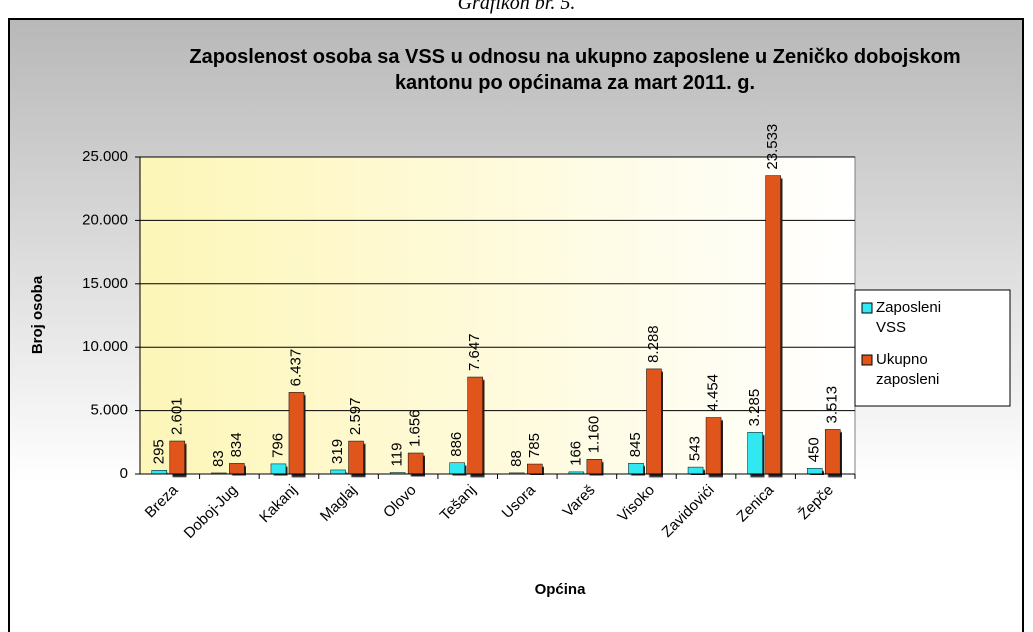 Image resolution: width=1033 pixels, height=632 pixels. What do you see at coordinates (456, 444) in the screenshot?
I see `data-label: 886` at bounding box center [456, 444].